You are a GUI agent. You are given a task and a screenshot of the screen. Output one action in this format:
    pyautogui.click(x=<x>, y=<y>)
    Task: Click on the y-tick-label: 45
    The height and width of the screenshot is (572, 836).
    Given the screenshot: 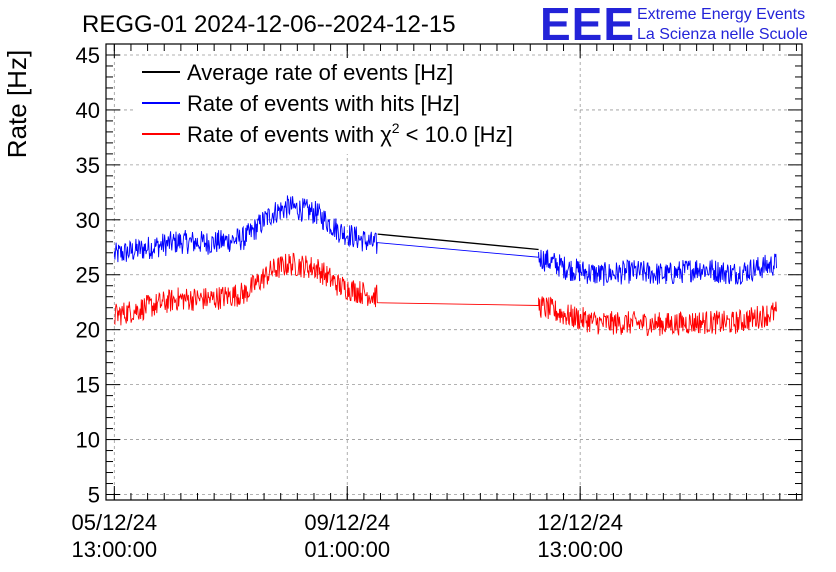 What is the action you would take?
    pyautogui.click(x=88, y=55)
    